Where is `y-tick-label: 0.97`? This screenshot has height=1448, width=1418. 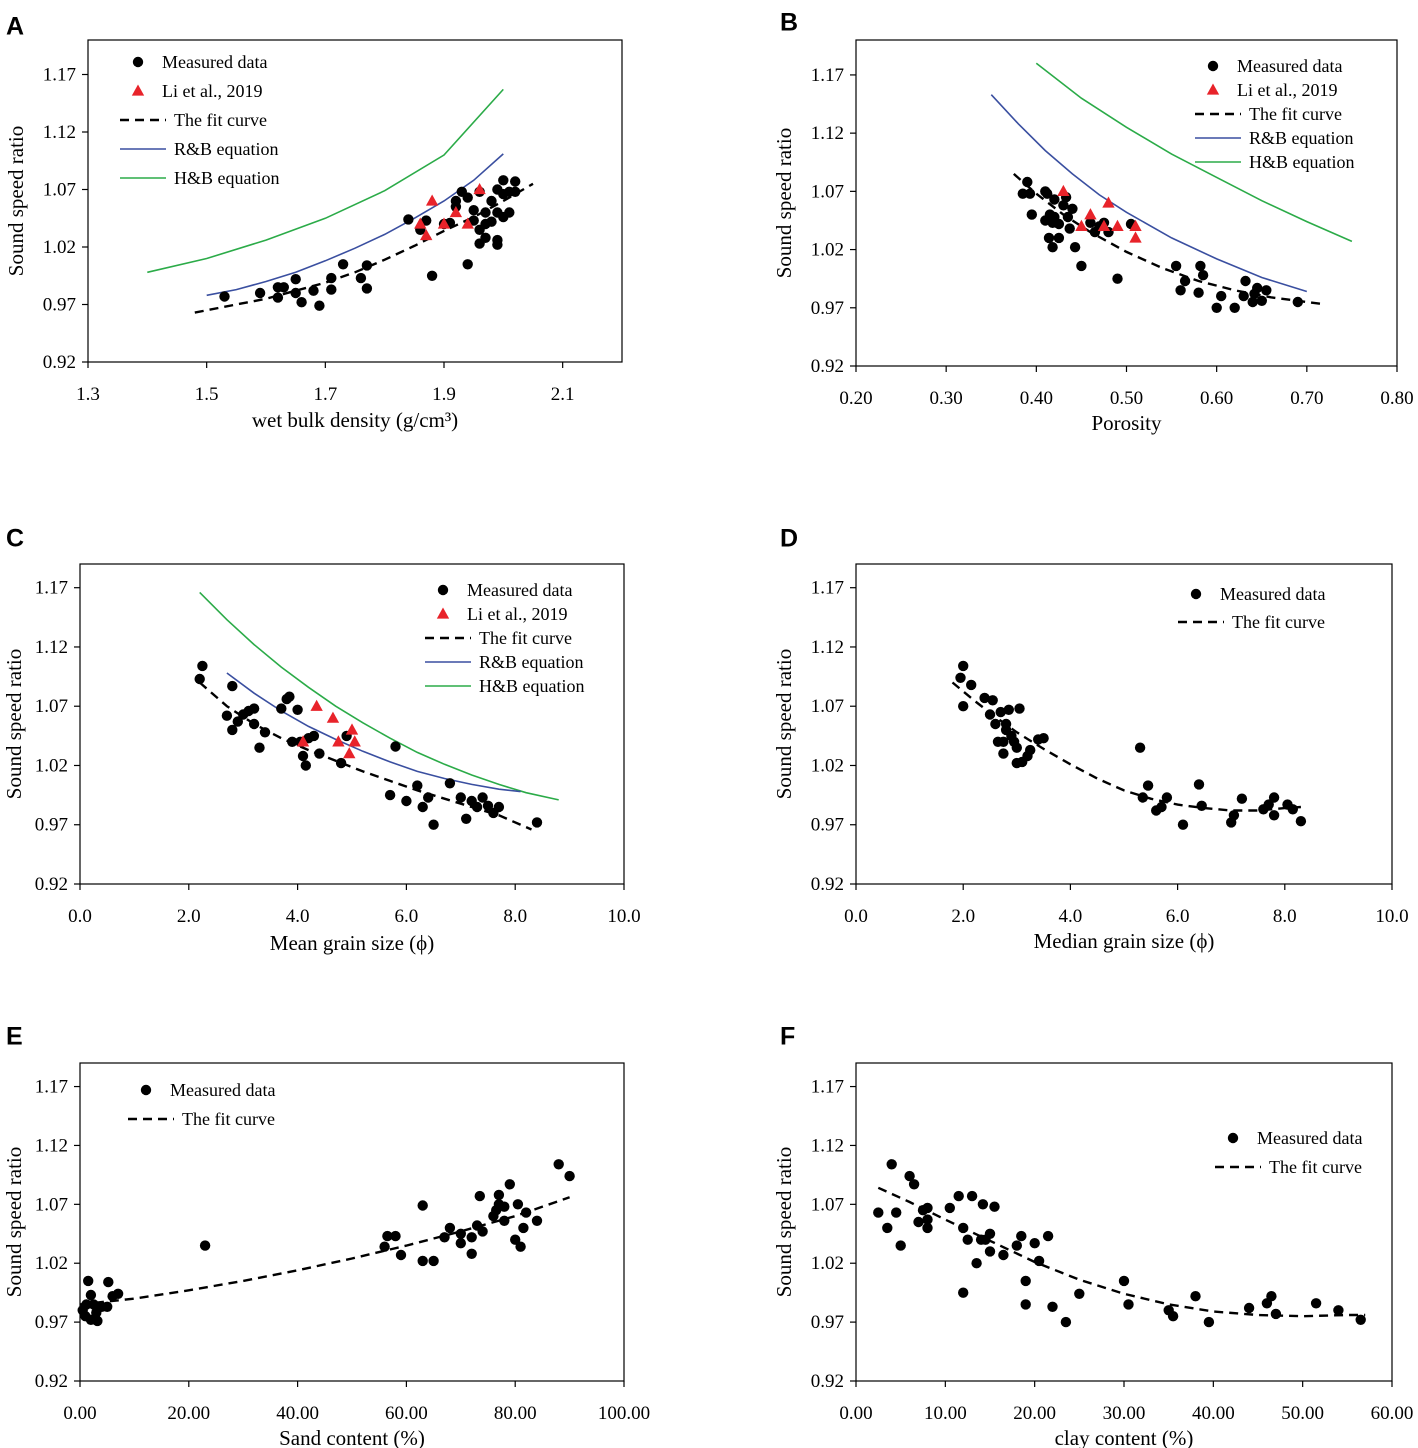 y-tick-label: 0.97 is located at coordinates (827, 825).